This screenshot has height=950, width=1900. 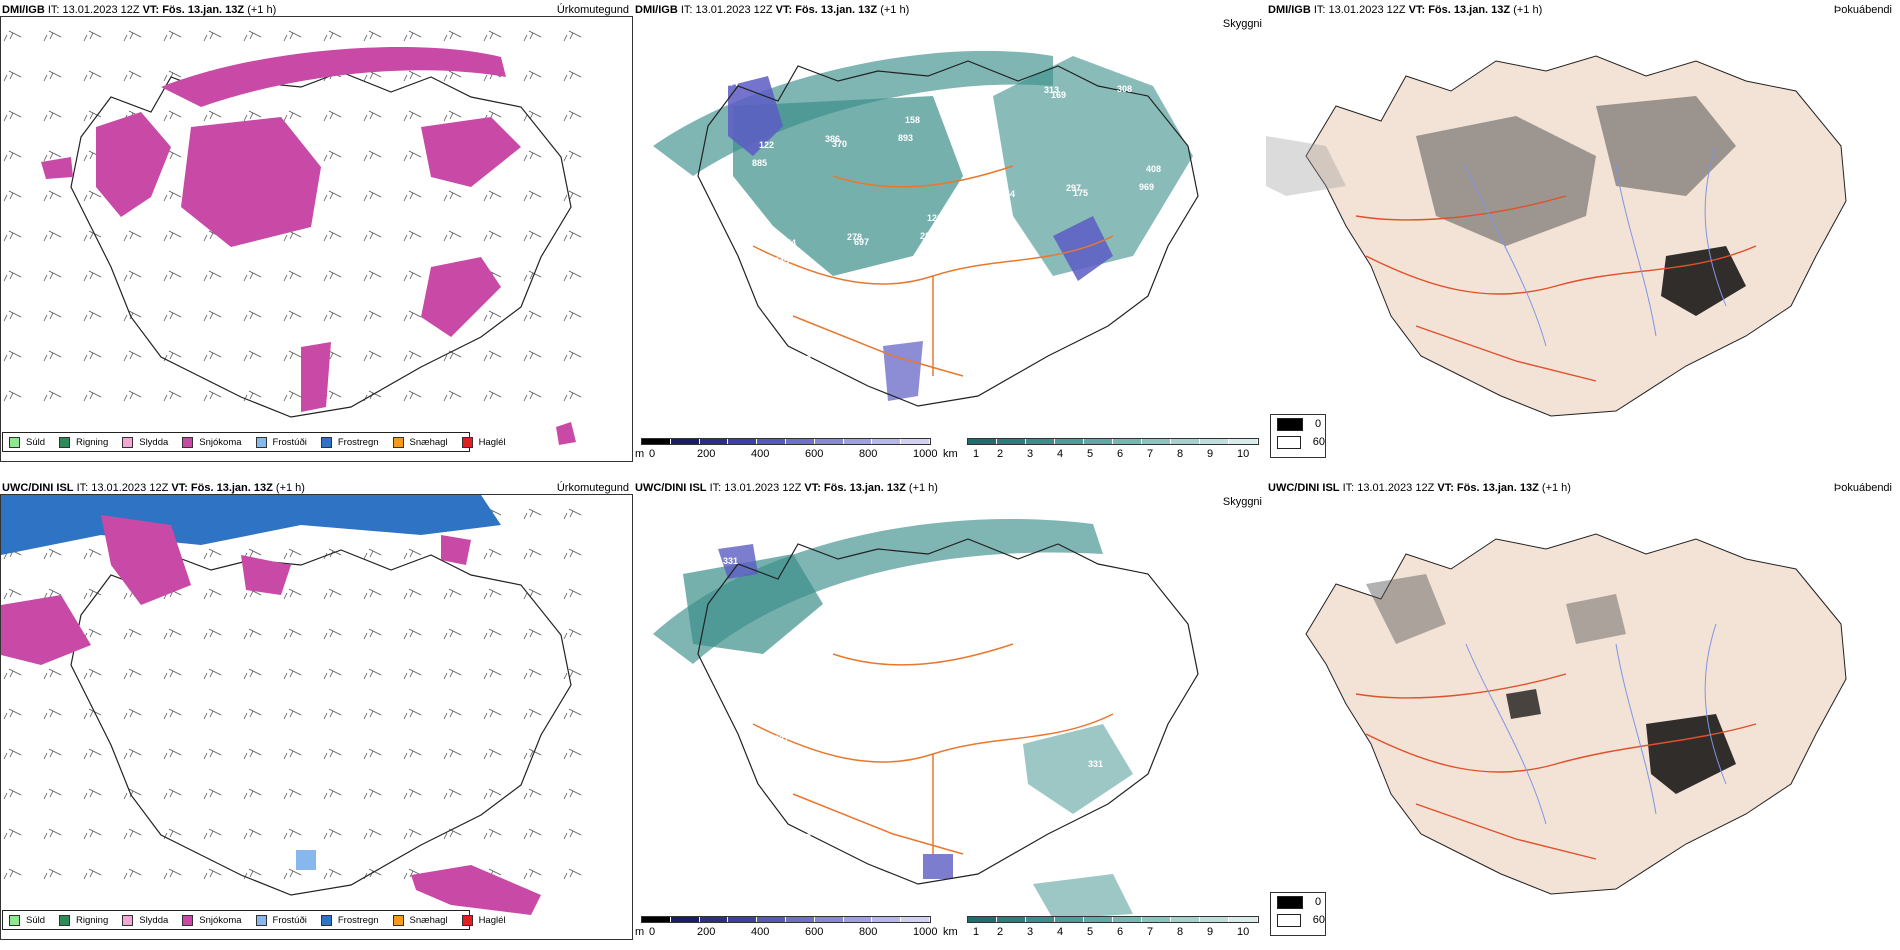 I want to click on height-label: 950, so click(x=883, y=340).